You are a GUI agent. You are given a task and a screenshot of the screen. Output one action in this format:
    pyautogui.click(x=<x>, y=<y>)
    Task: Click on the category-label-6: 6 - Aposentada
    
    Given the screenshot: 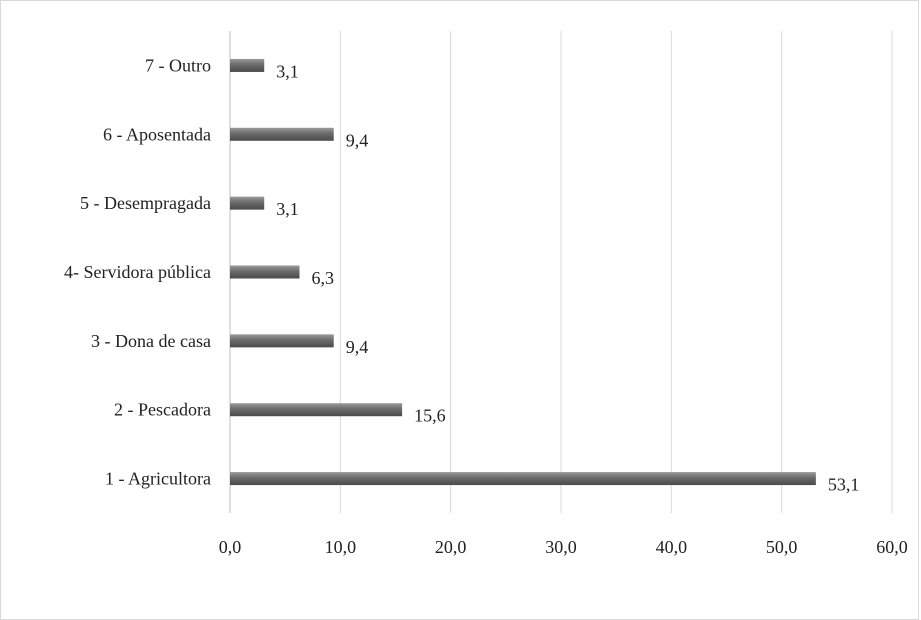 What is the action you would take?
    pyautogui.click(x=157, y=134)
    